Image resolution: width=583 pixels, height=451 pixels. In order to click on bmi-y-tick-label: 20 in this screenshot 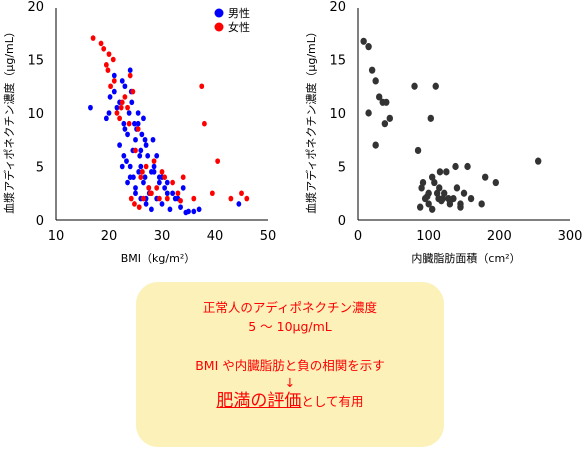, I will do `click(35, 7)`.